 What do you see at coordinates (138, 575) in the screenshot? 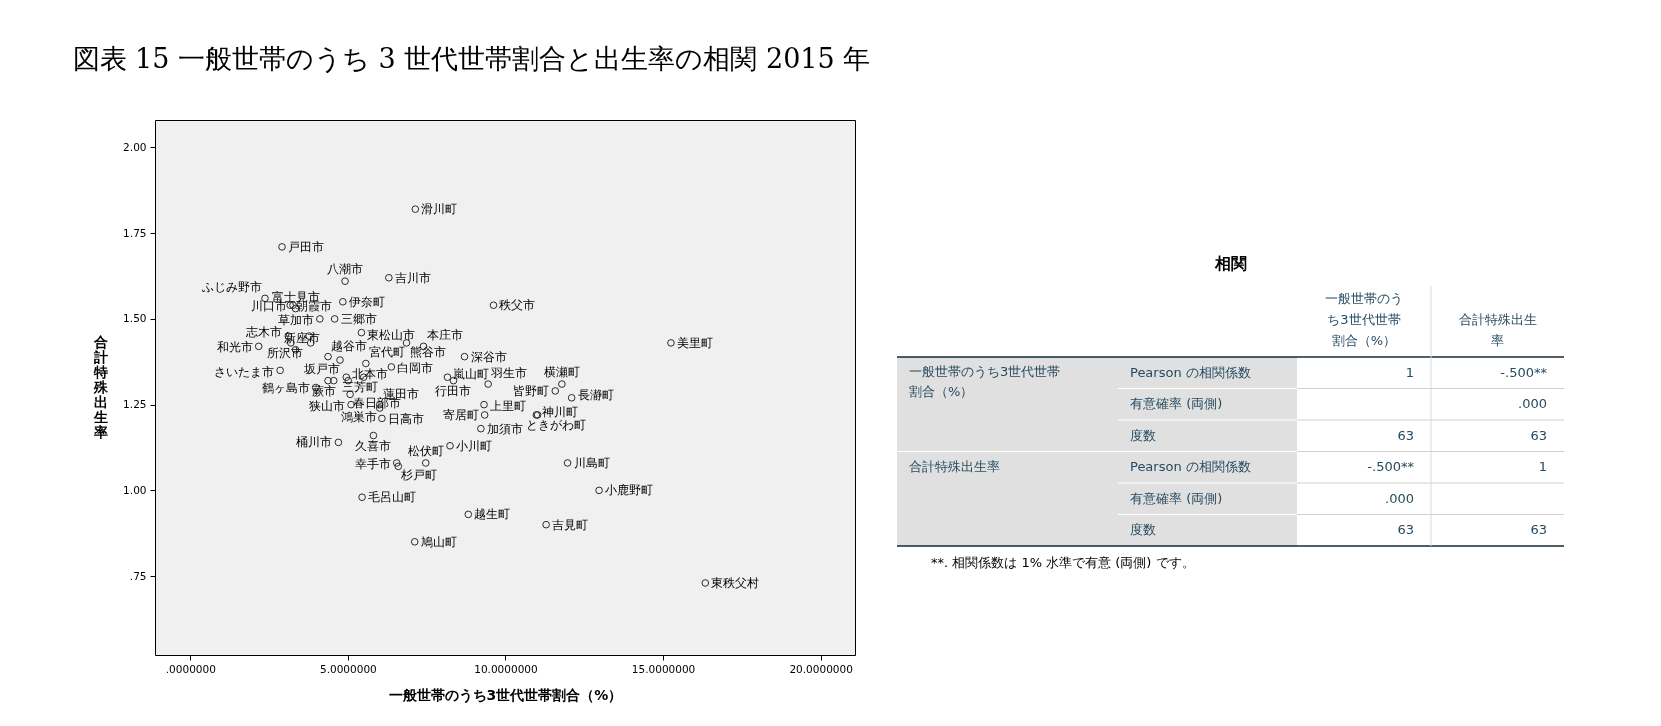
I see `y-tick-label: .75` at bounding box center [138, 575].